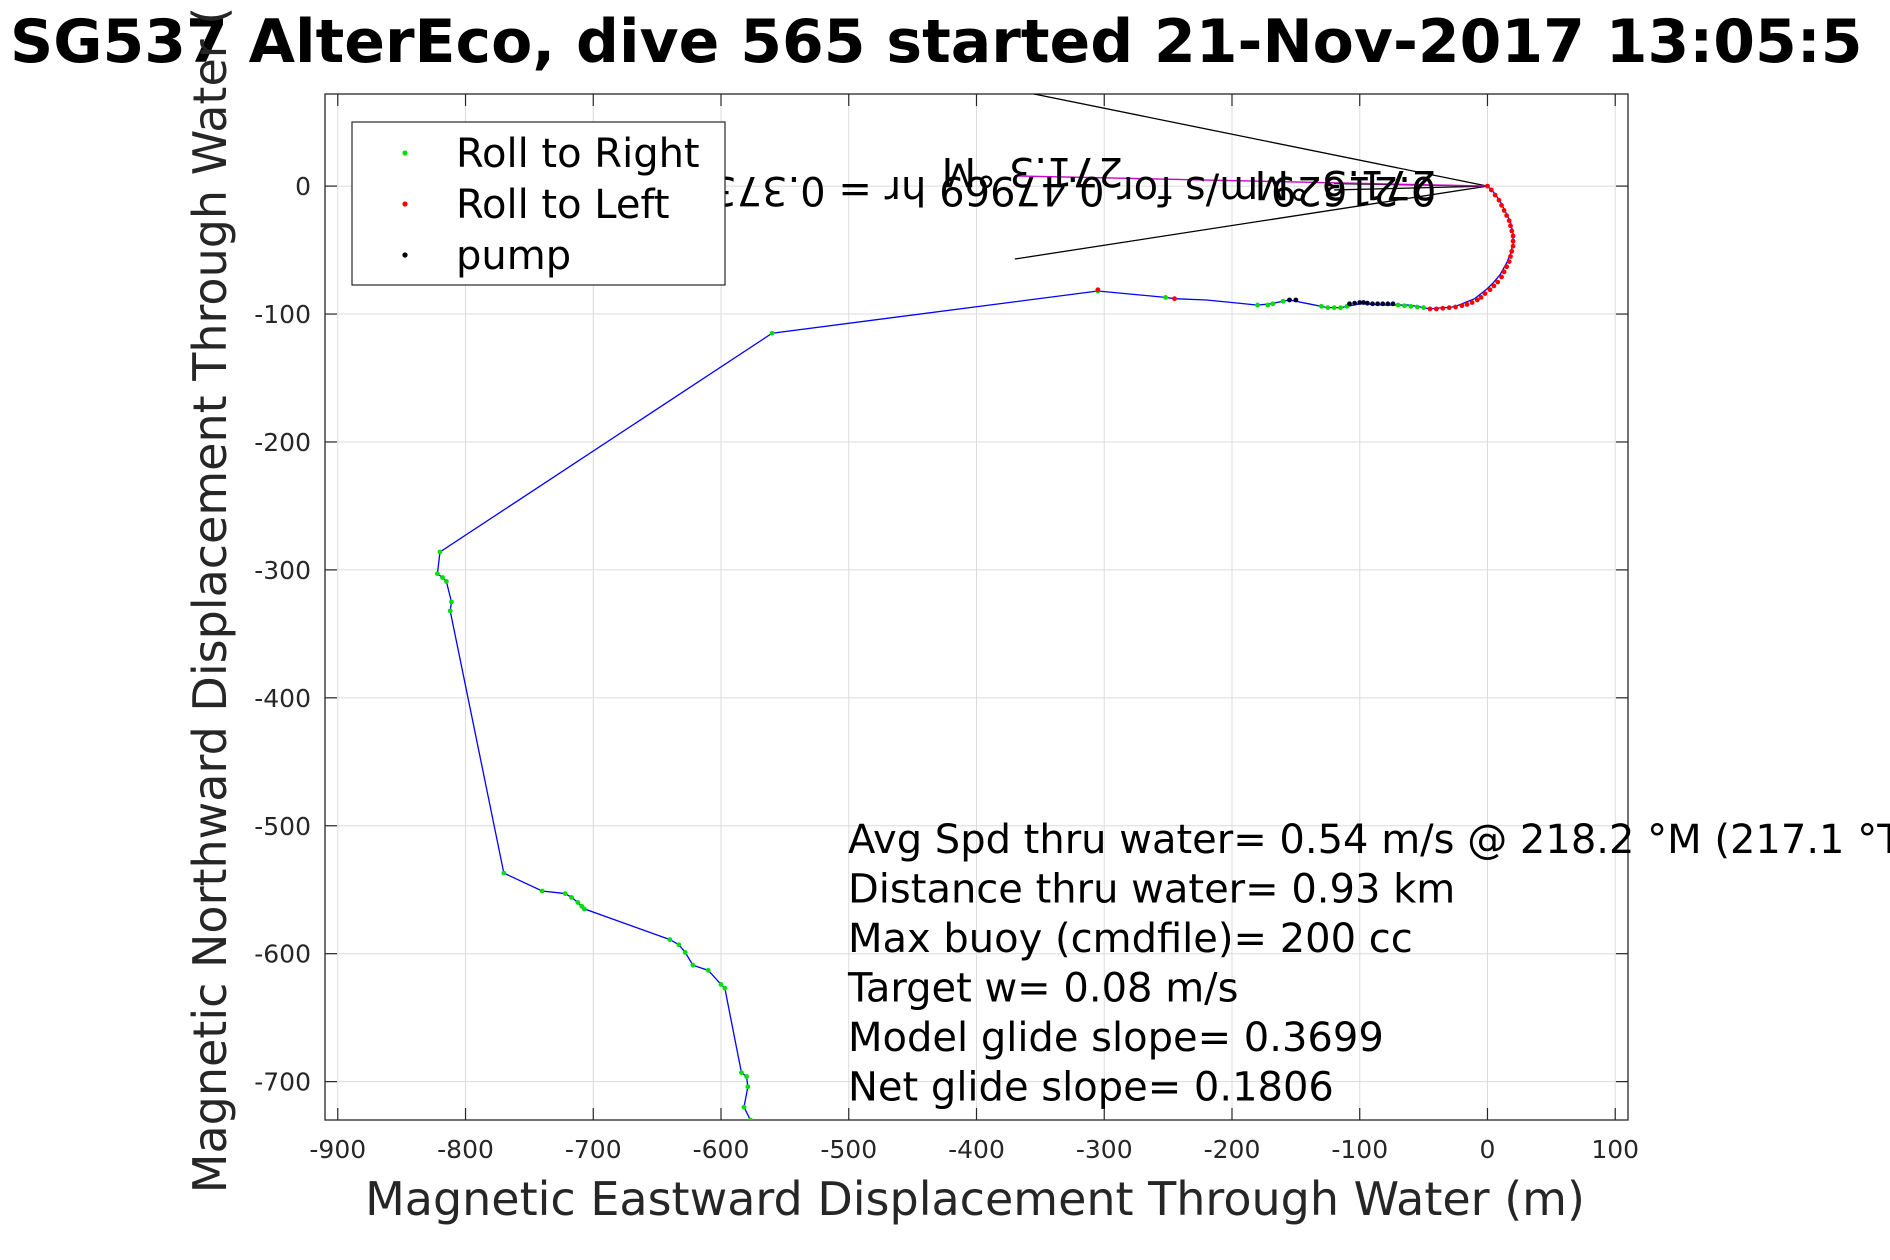 This screenshot has width=1890, height=1260. Describe the element at coordinates (1615, 1149) in the screenshot. I see `x-tick-label: 100` at that location.